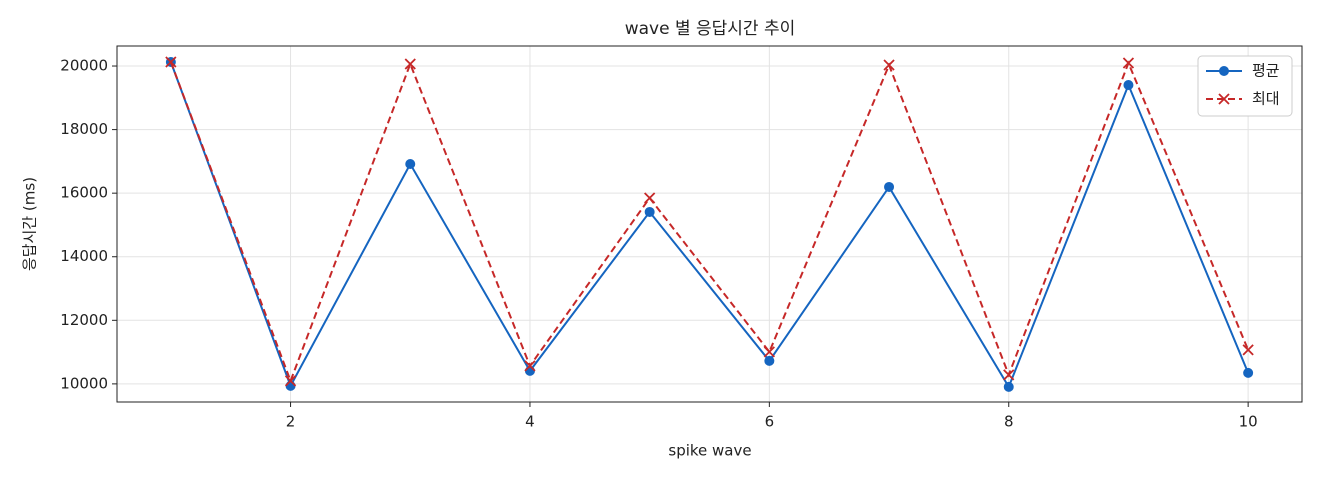 This screenshot has height=480, width=1320. What do you see at coordinates (1266, 99) in the screenshot?
I see `legend-label: 최대` at bounding box center [1266, 99].